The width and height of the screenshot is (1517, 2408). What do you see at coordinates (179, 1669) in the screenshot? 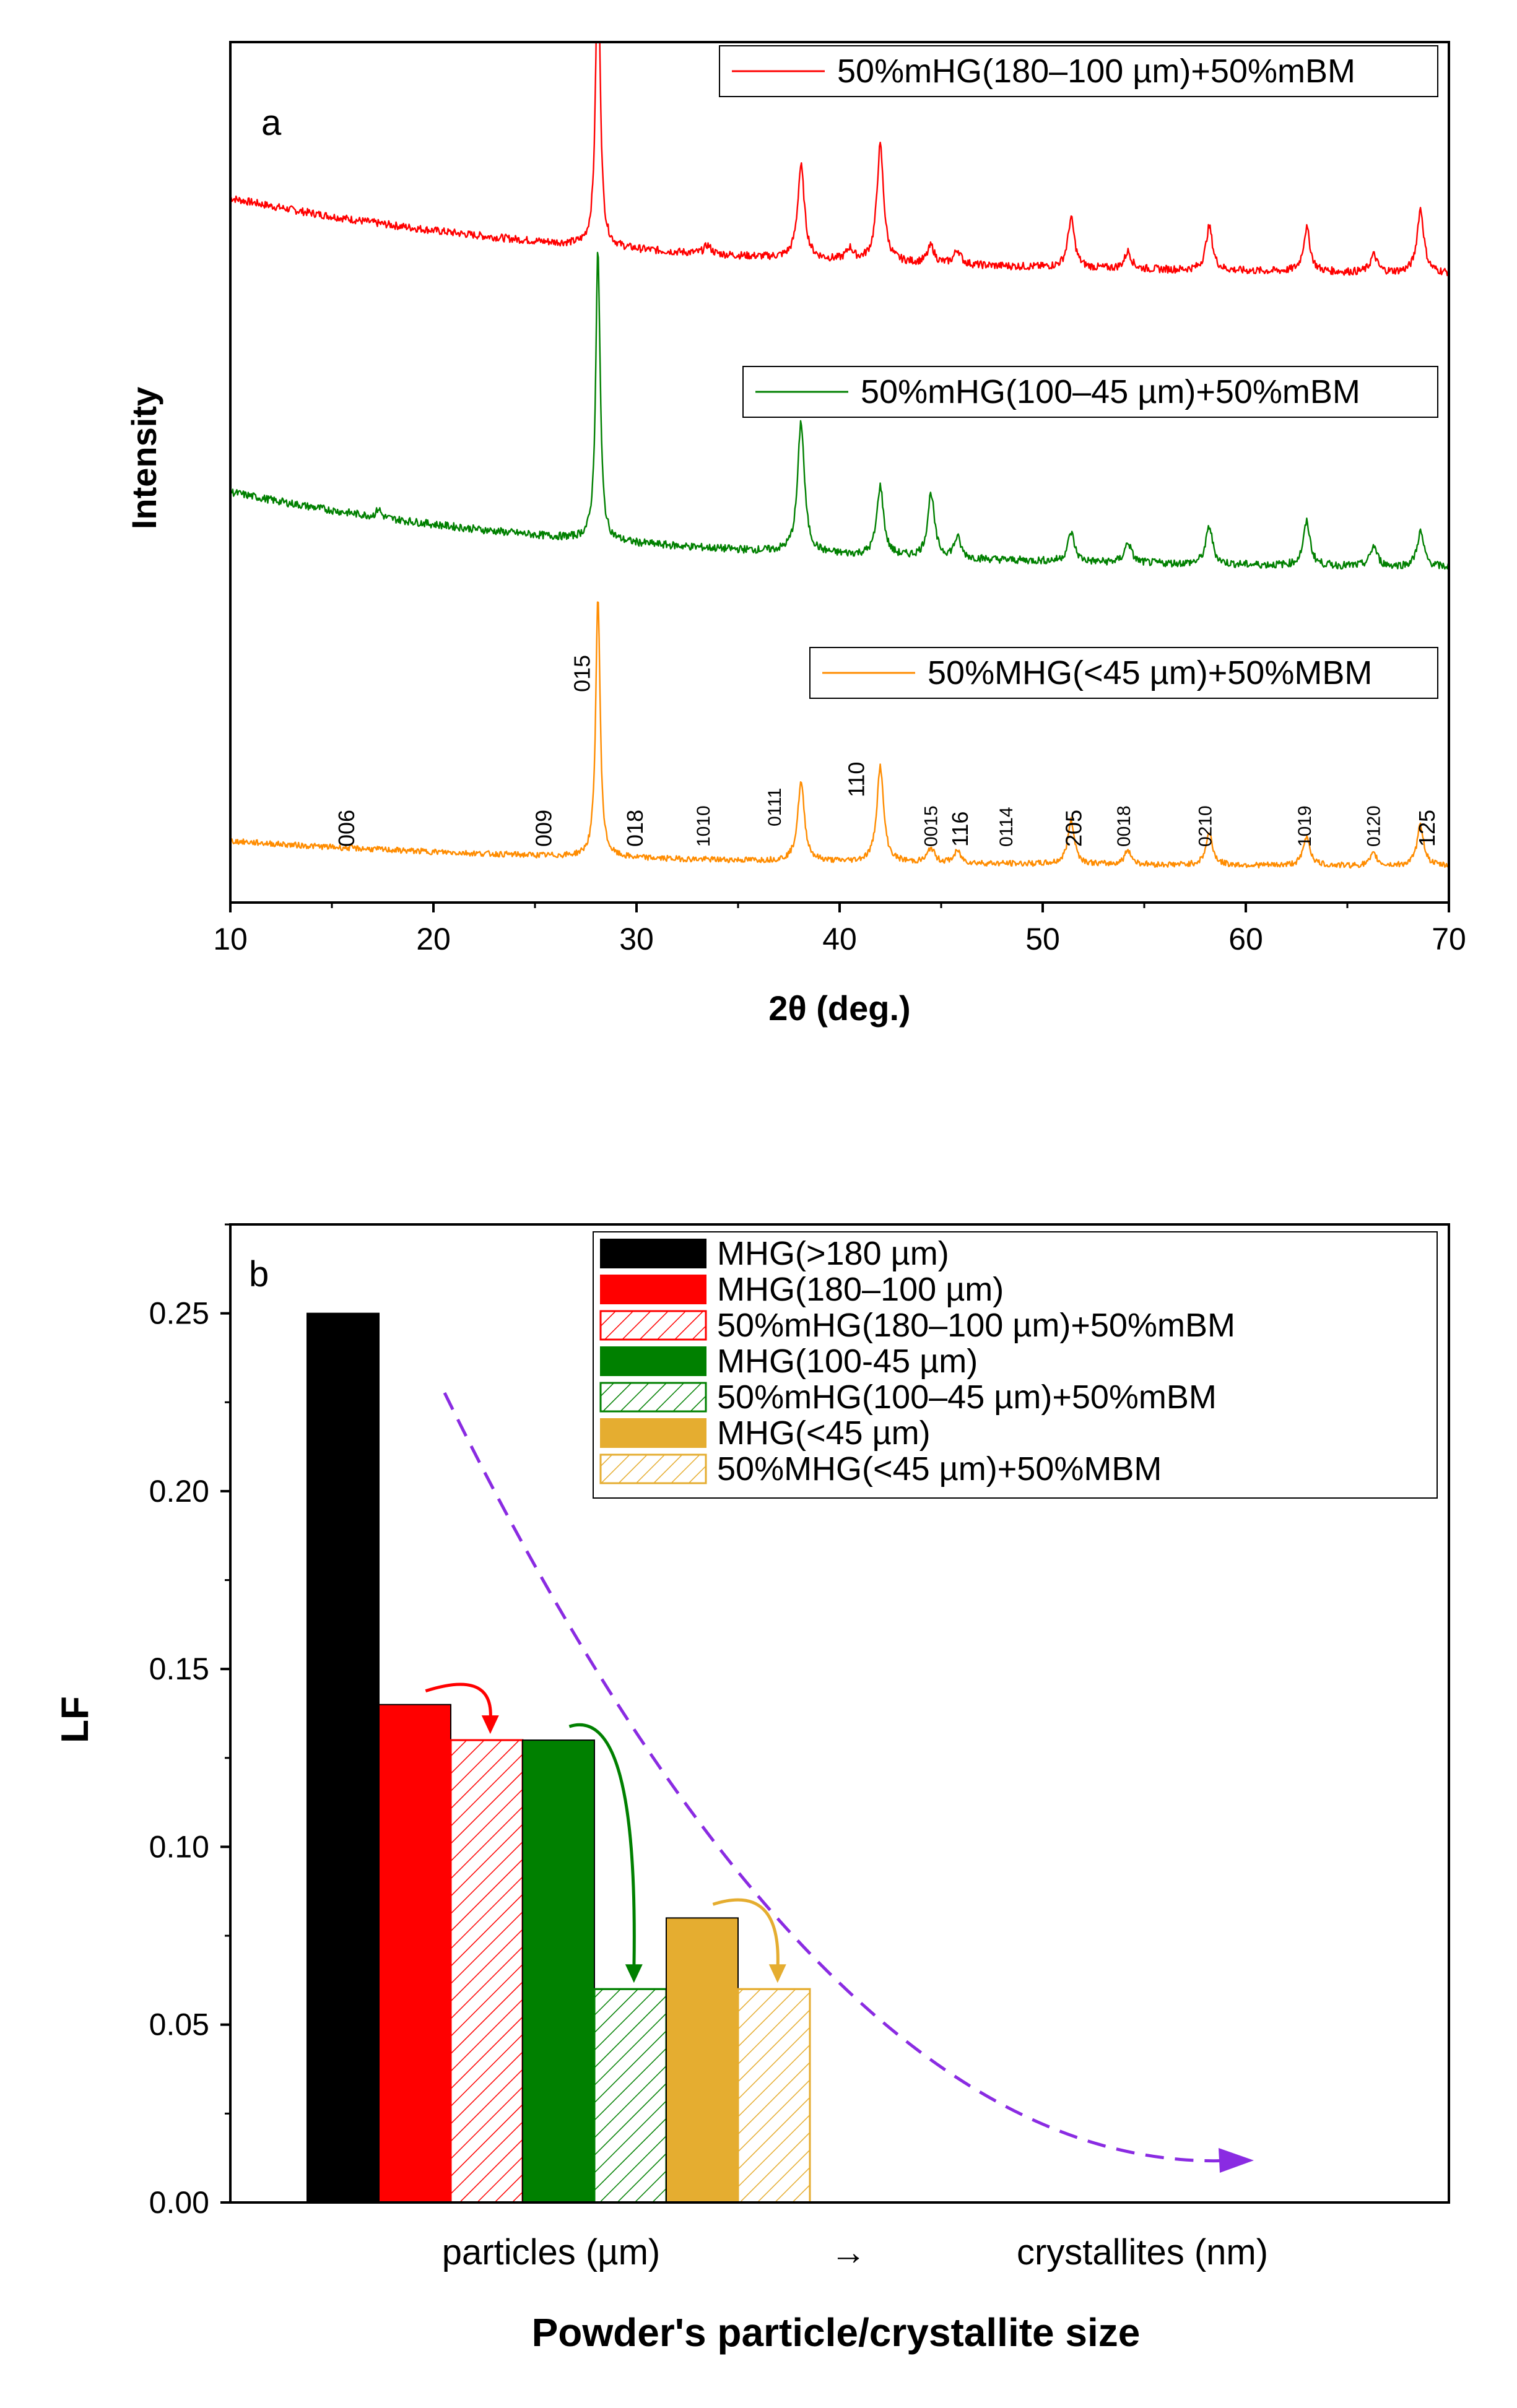
I see `y-tick-label: 0.15` at bounding box center [179, 1669].